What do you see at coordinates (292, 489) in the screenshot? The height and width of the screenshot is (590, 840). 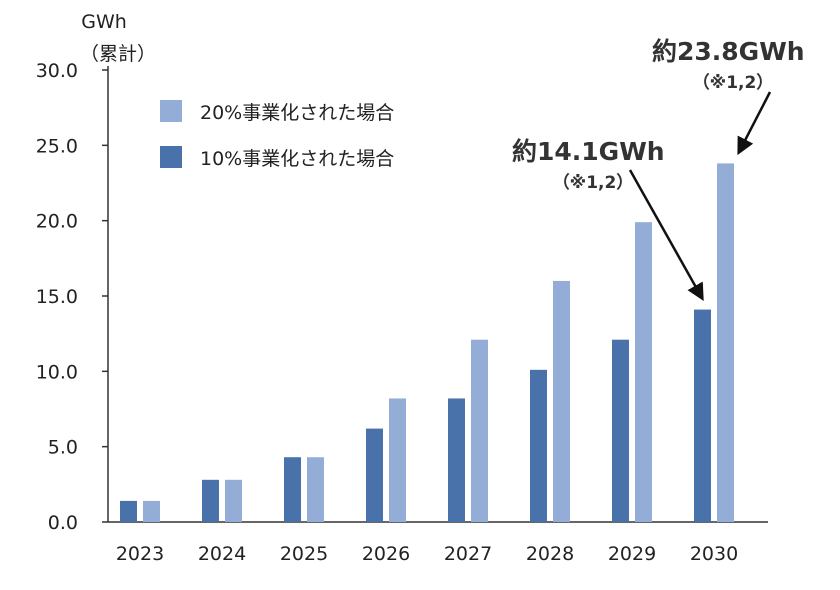 I see `bar-ten-percent-2025` at bounding box center [292, 489].